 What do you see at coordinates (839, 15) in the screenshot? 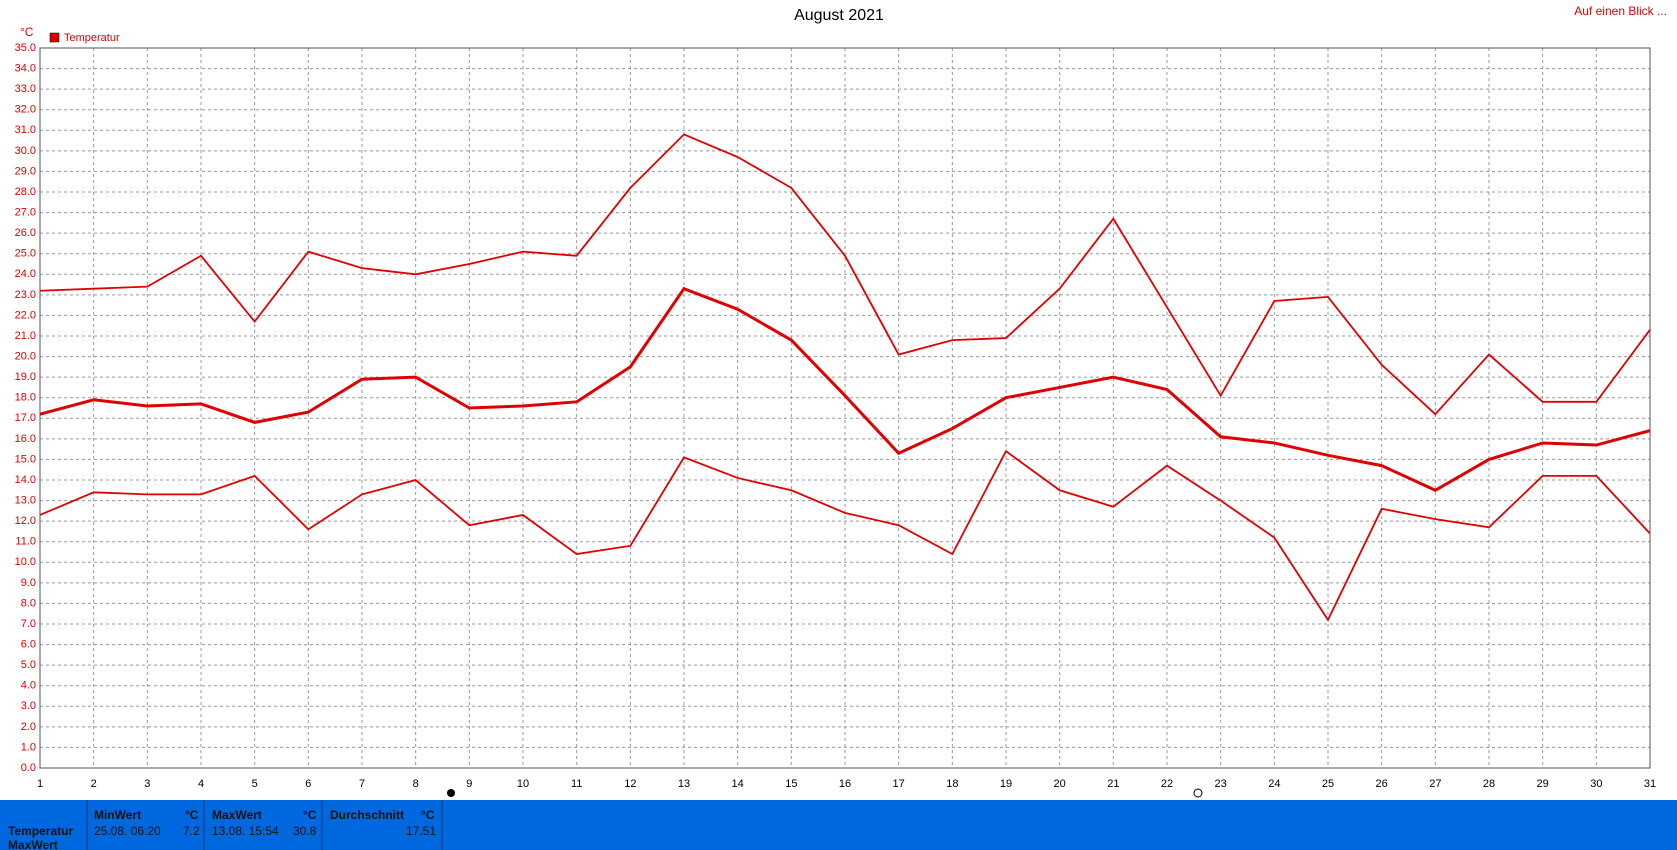
I see `chart-title: August 2021` at bounding box center [839, 15].